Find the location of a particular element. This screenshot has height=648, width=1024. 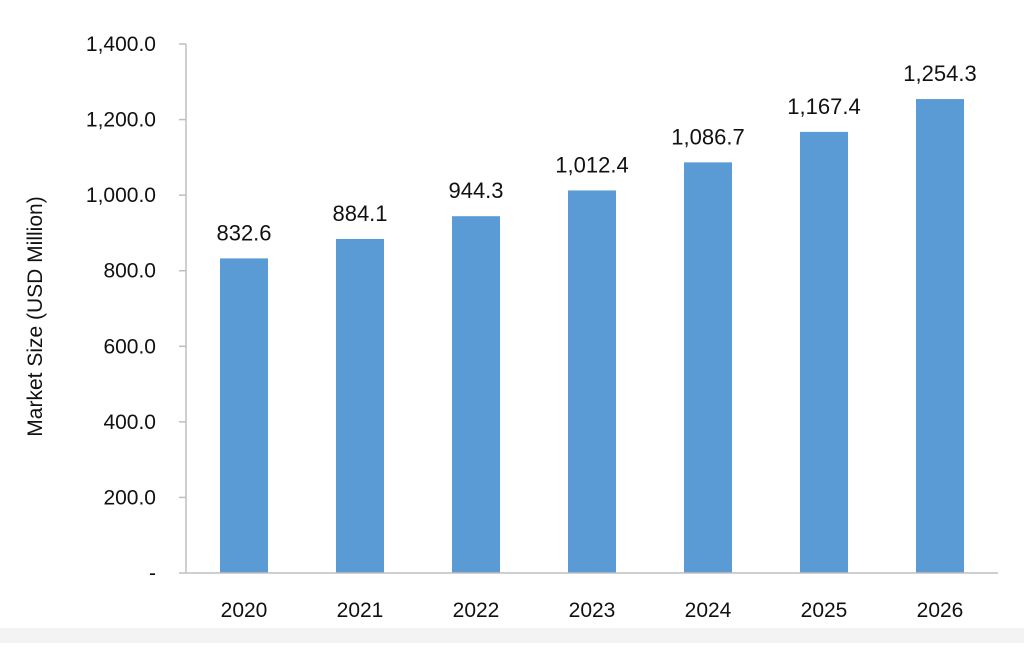

x-tick-label: 2021 is located at coordinates (360, 610).